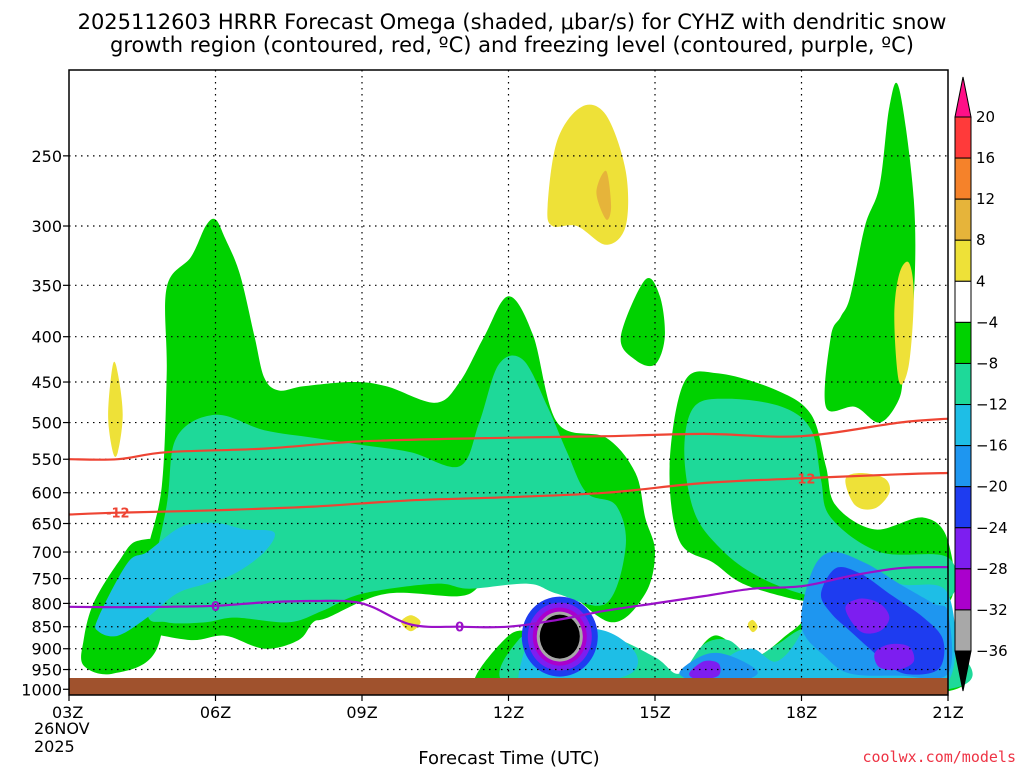  I want to click on date-label-year: 2025, so click(54, 746).